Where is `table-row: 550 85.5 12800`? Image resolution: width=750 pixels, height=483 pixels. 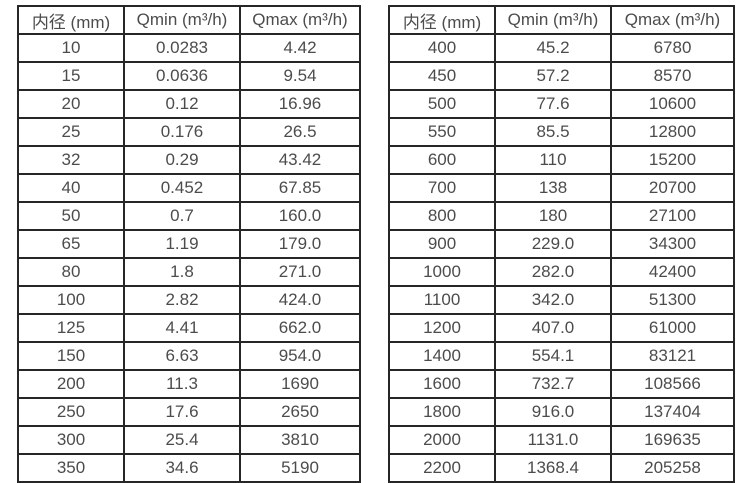 table-row: 550 85.5 12800 is located at coordinates (561, 132).